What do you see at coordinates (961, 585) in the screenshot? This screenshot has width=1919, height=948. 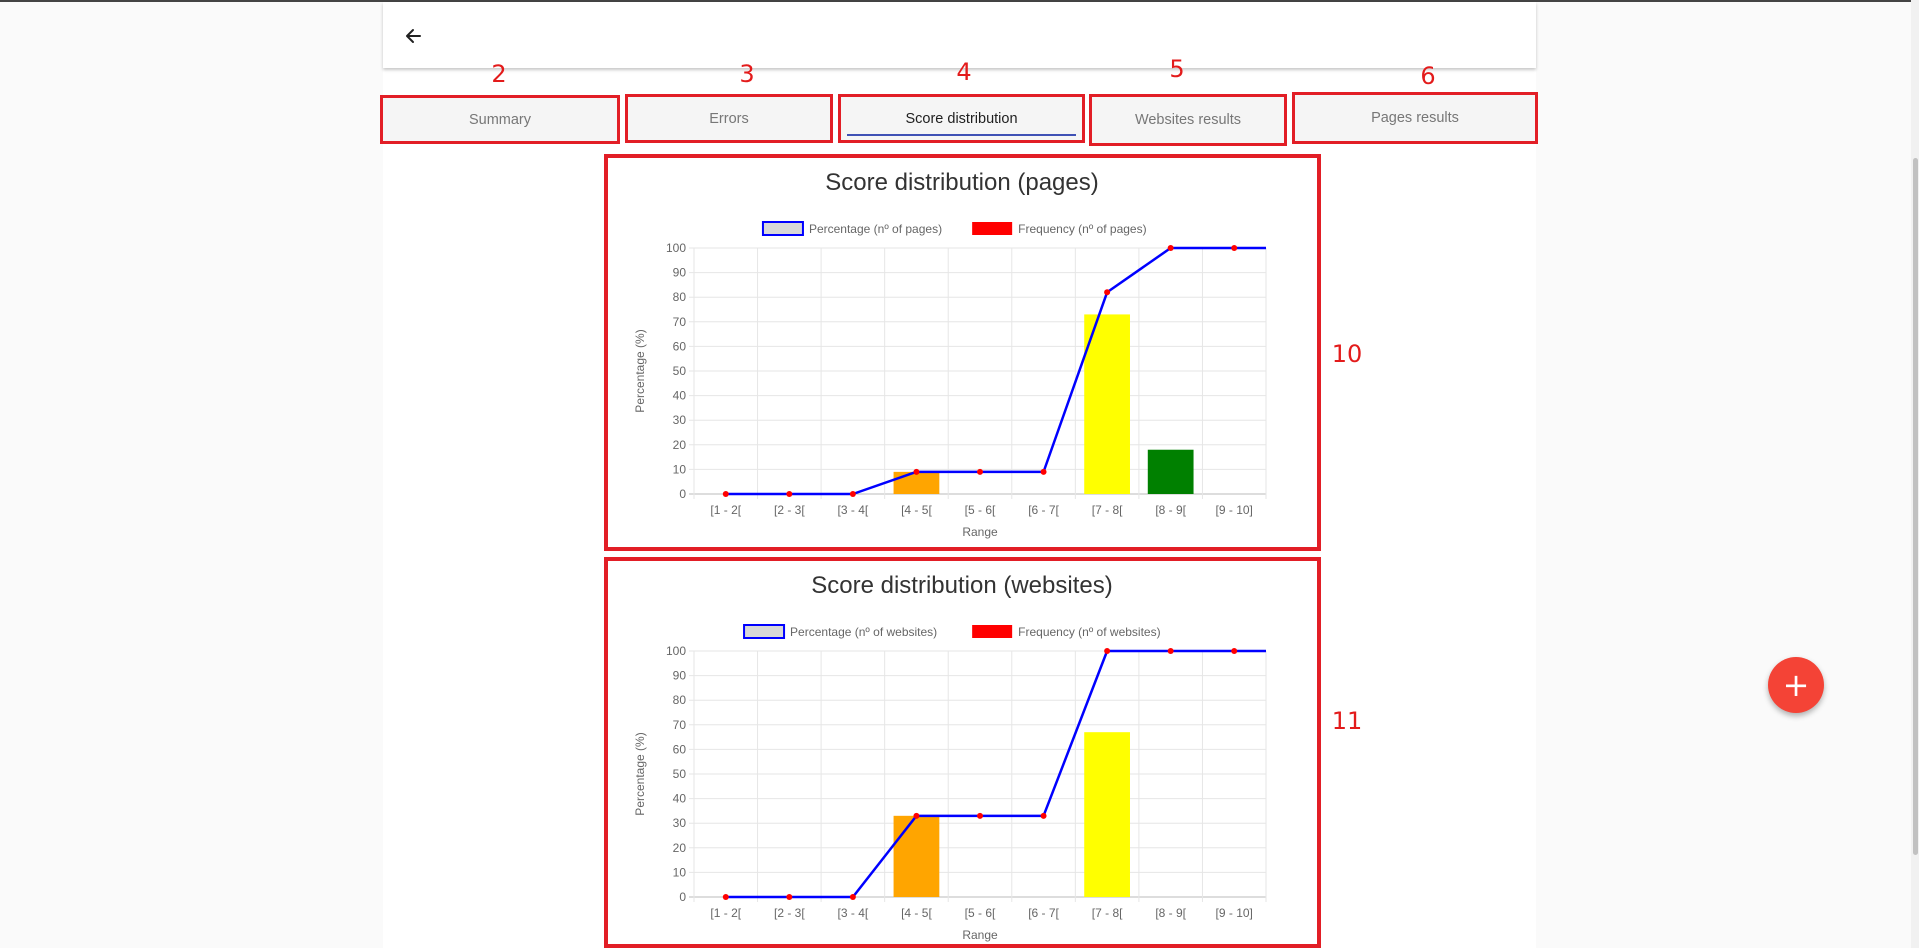 I see `chart-title: Score distribution (websites)` at bounding box center [961, 585].